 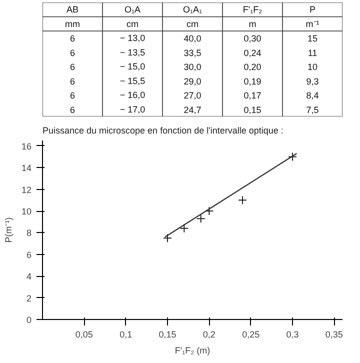 I want to click on y-tick-label: 6, so click(x=29, y=255).